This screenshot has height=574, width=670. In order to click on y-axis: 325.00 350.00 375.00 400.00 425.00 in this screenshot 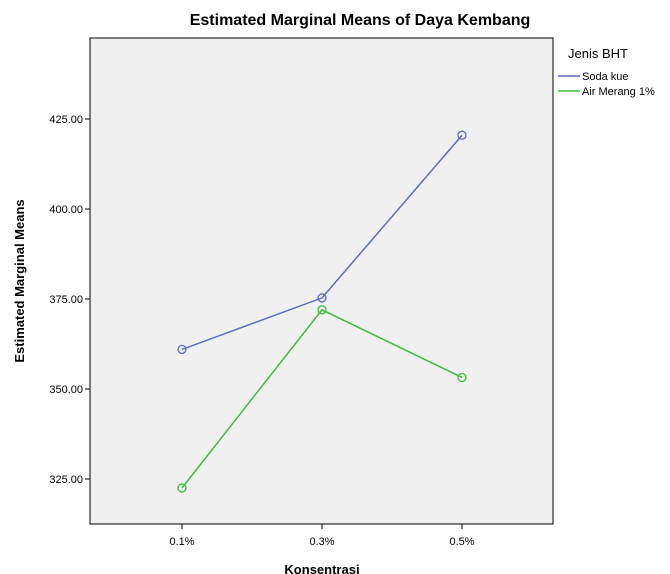, I will do `click(69, 300)`.